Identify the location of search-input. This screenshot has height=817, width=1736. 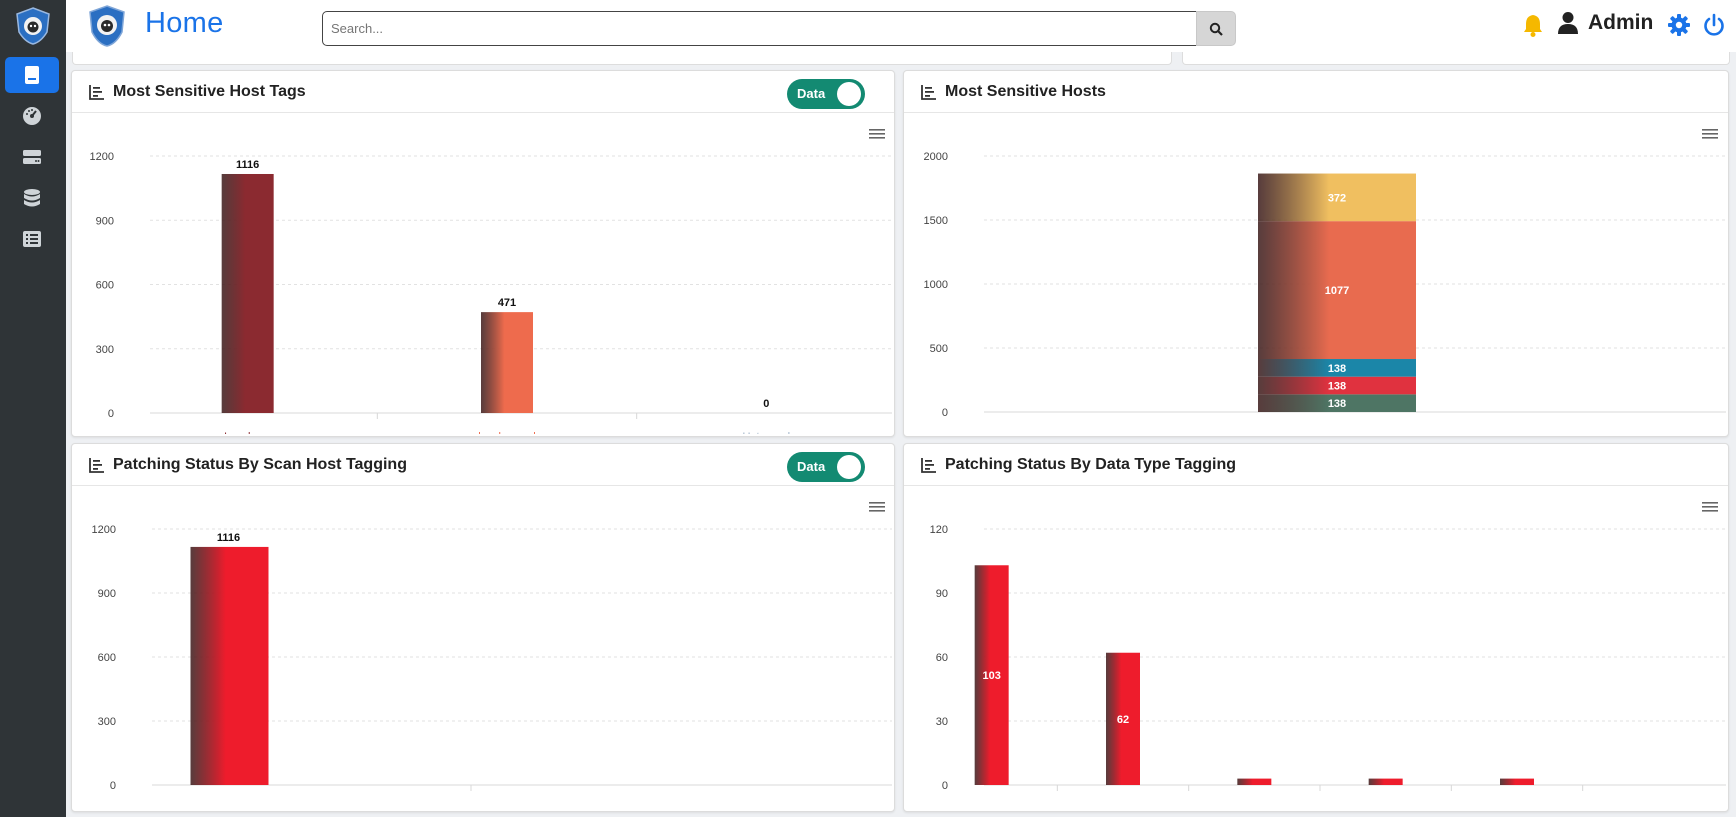
(760, 28).